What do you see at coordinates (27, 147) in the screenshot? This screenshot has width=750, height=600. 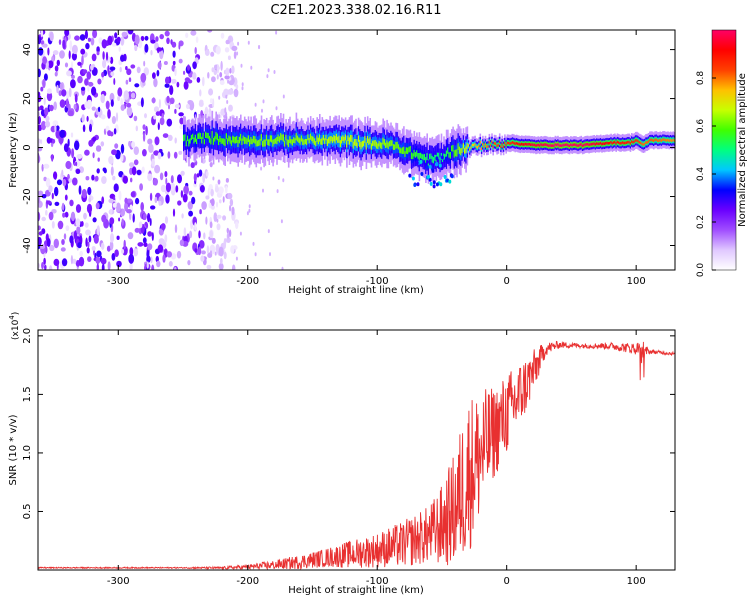 I see `y-tick-label: 0` at bounding box center [27, 147].